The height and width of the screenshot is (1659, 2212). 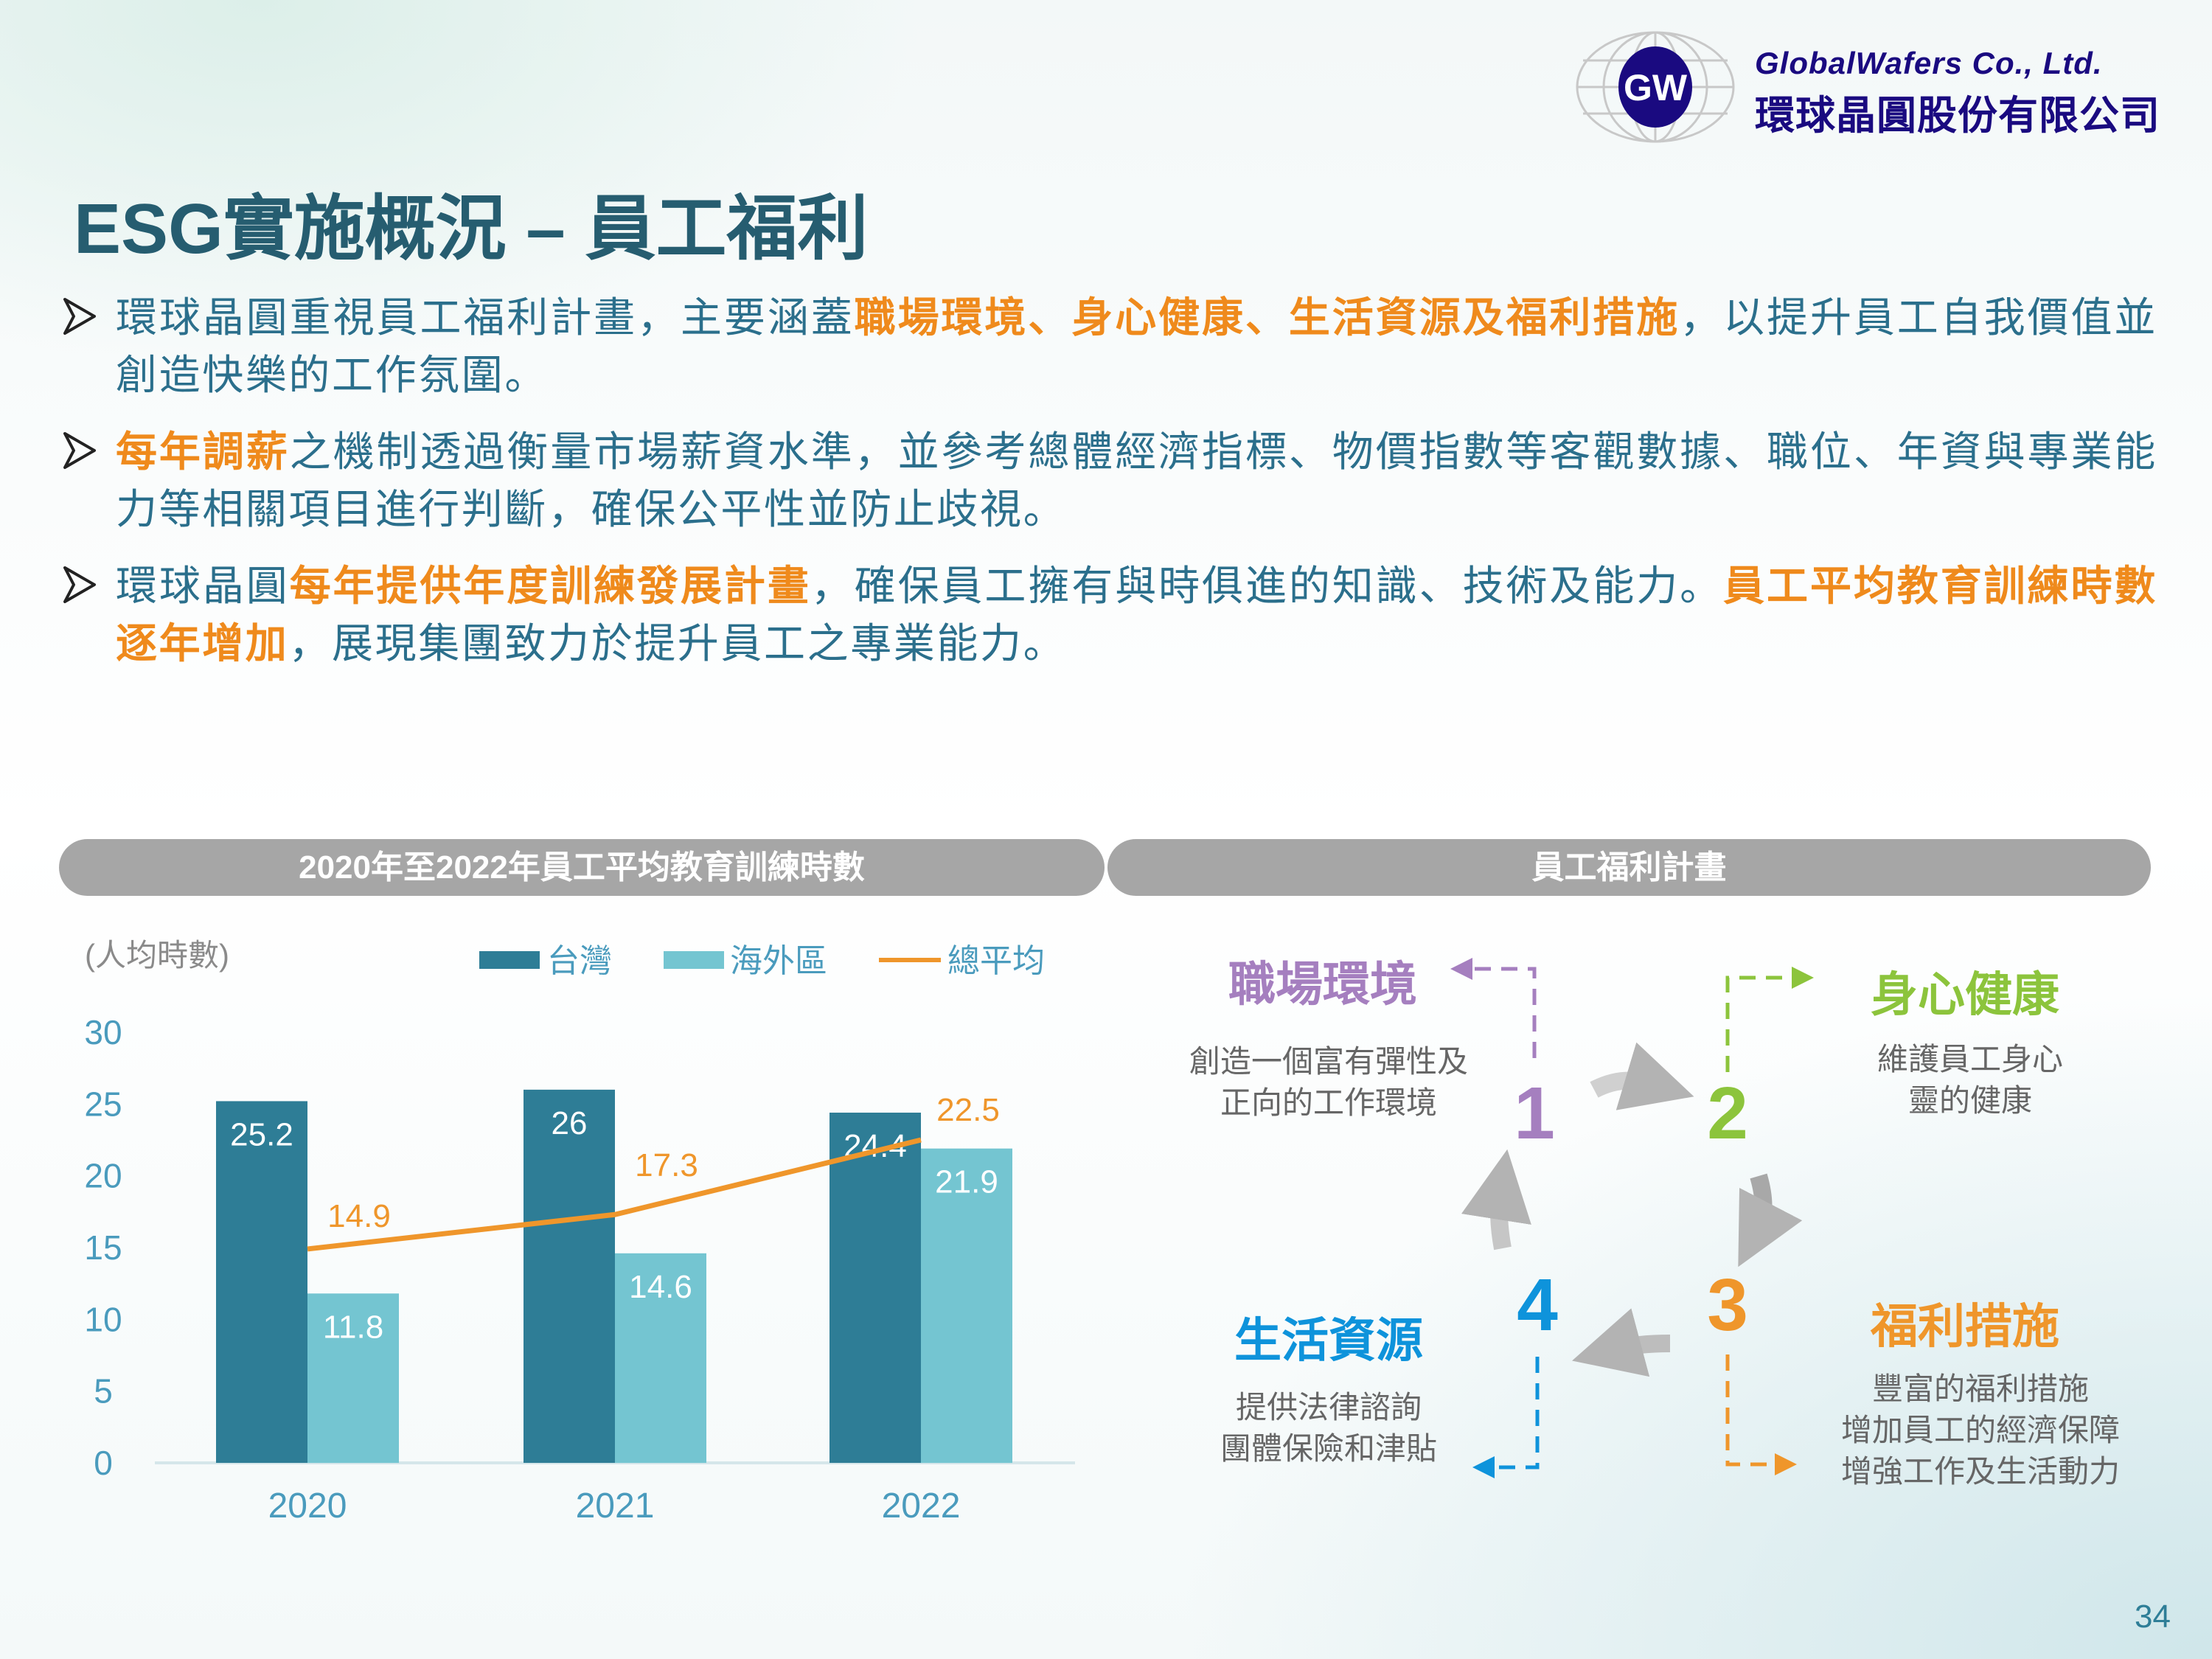 I want to click on company-name-zh: 環球晶圓股份有限公司, so click(x=1957, y=116).